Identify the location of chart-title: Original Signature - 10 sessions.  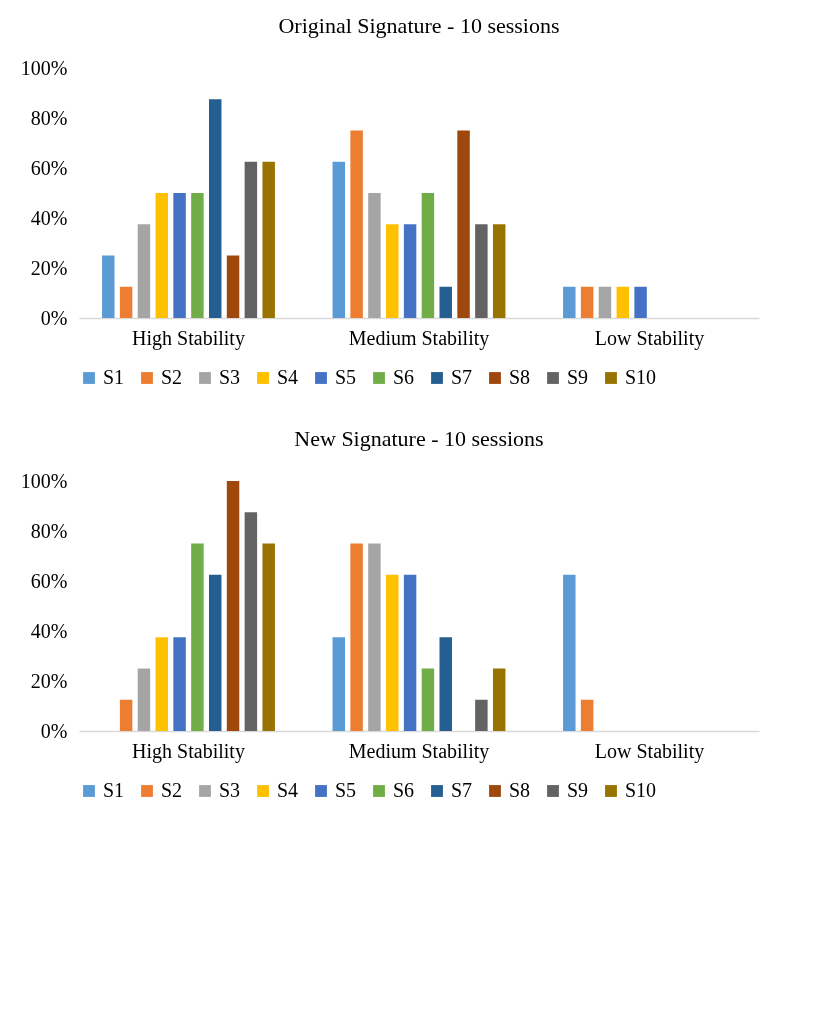
(419, 25).